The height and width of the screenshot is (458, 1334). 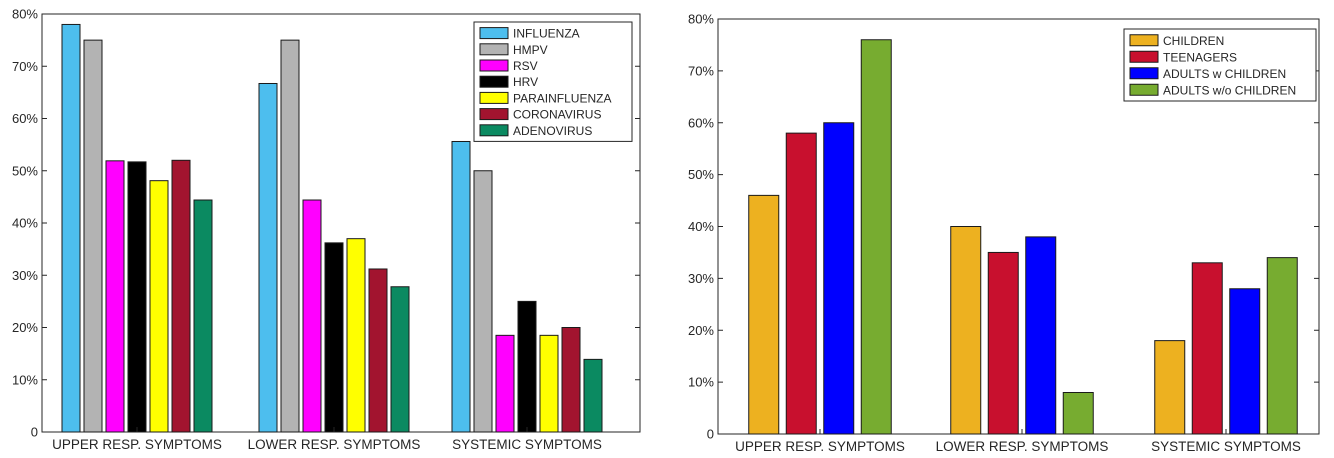 I want to click on legend-label: CHILDREN, so click(x=1193, y=41).